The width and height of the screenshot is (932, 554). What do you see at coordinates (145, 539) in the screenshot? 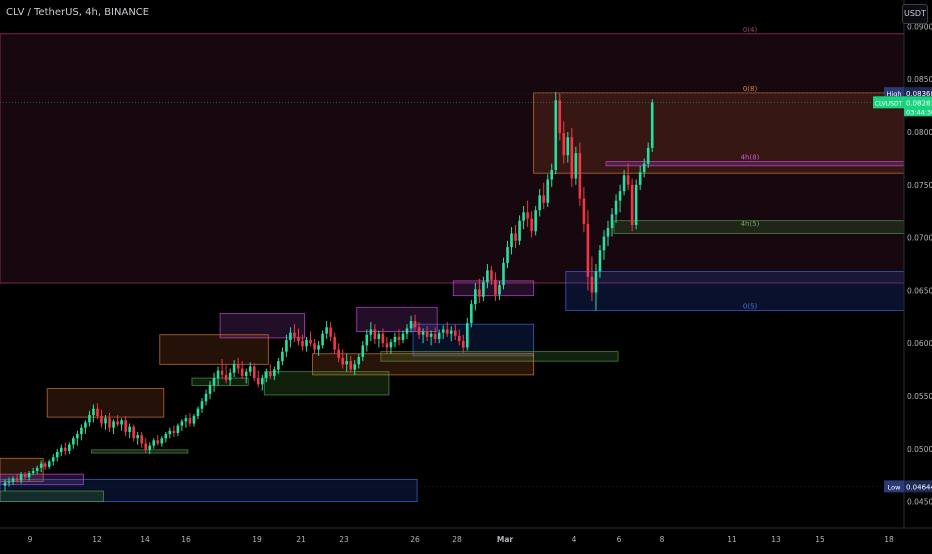
I see `x-tick-label: 14` at bounding box center [145, 539].